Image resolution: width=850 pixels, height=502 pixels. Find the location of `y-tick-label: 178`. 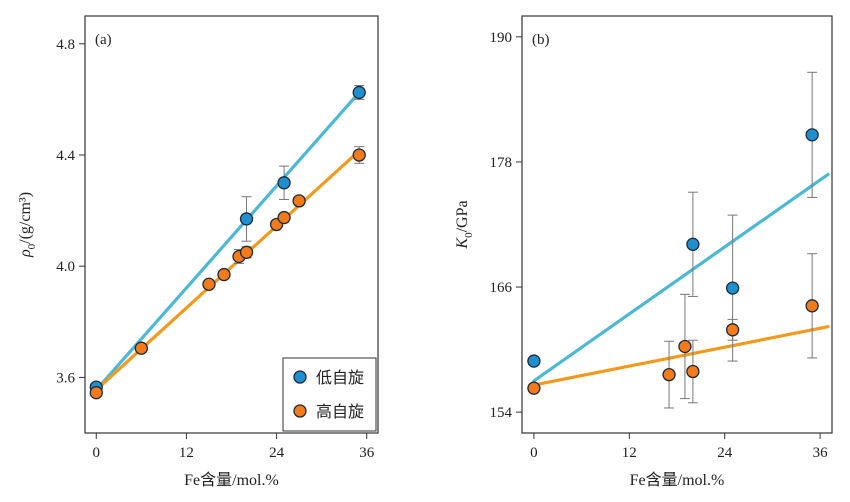

y-tick-label: 178 is located at coordinates (501, 163).